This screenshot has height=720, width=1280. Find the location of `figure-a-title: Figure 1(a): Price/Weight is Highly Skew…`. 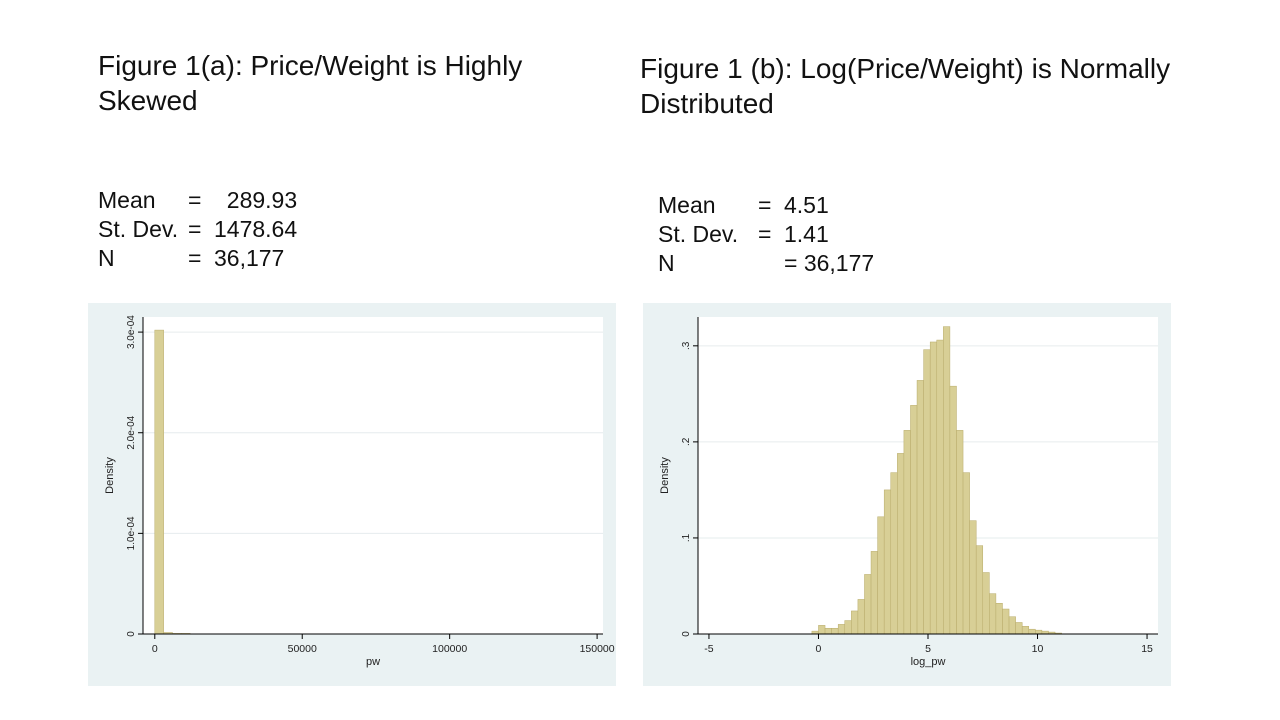

figure-a-title: Figure 1(a): Price/Weight is Highly Skew… is located at coordinates (333, 83).